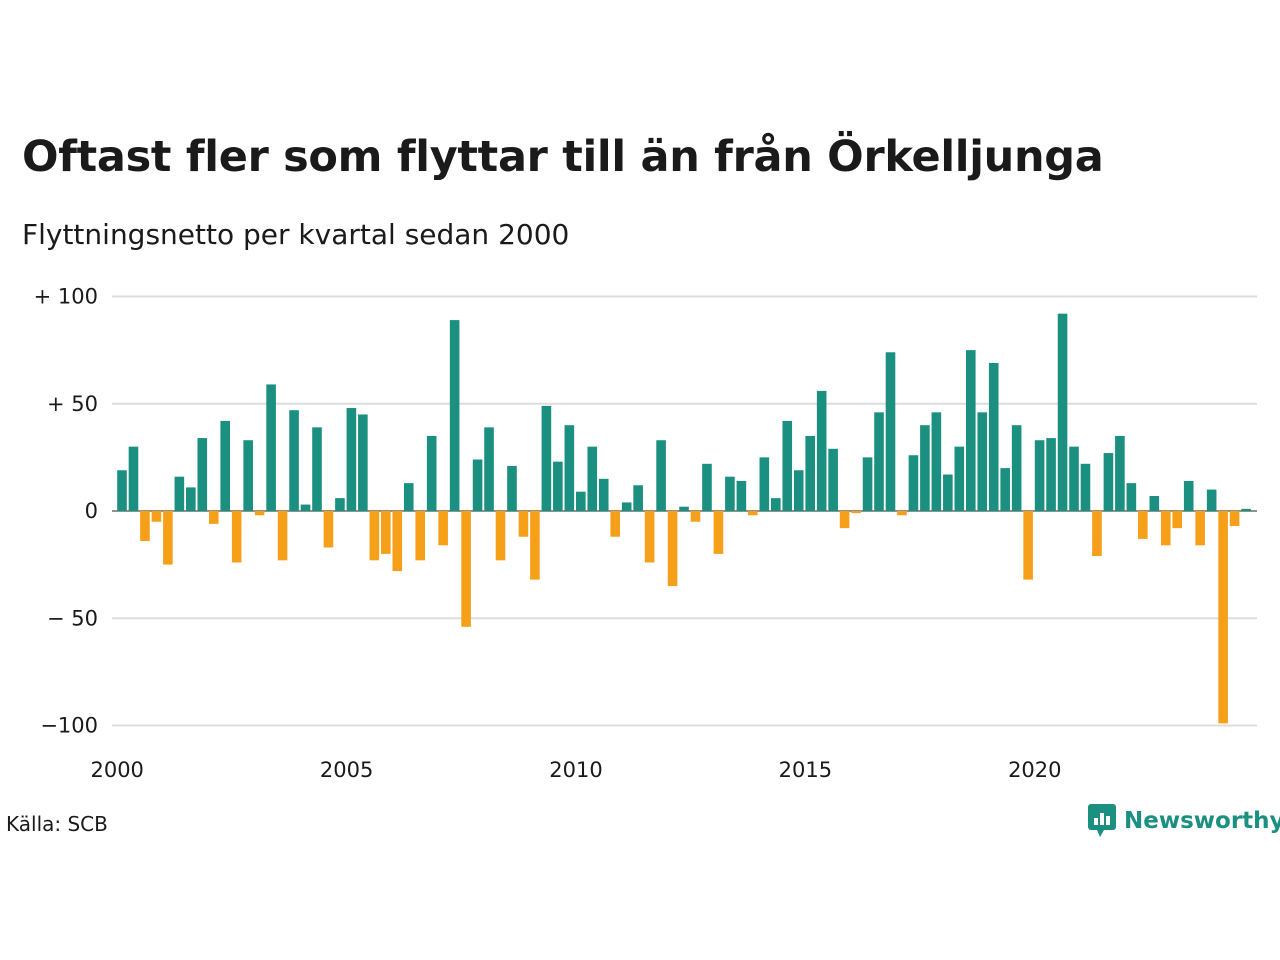  Describe the element at coordinates (66, 297) in the screenshot. I see `y-tick-label: + 100` at that location.